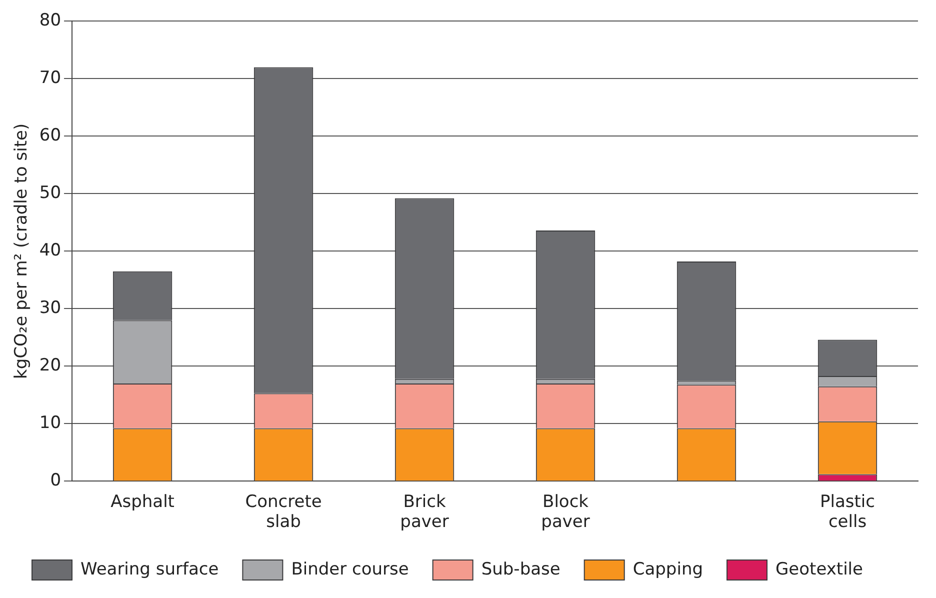  Describe the element at coordinates (50, 193) in the screenshot. I see `y-tick-label: 50` at that location.